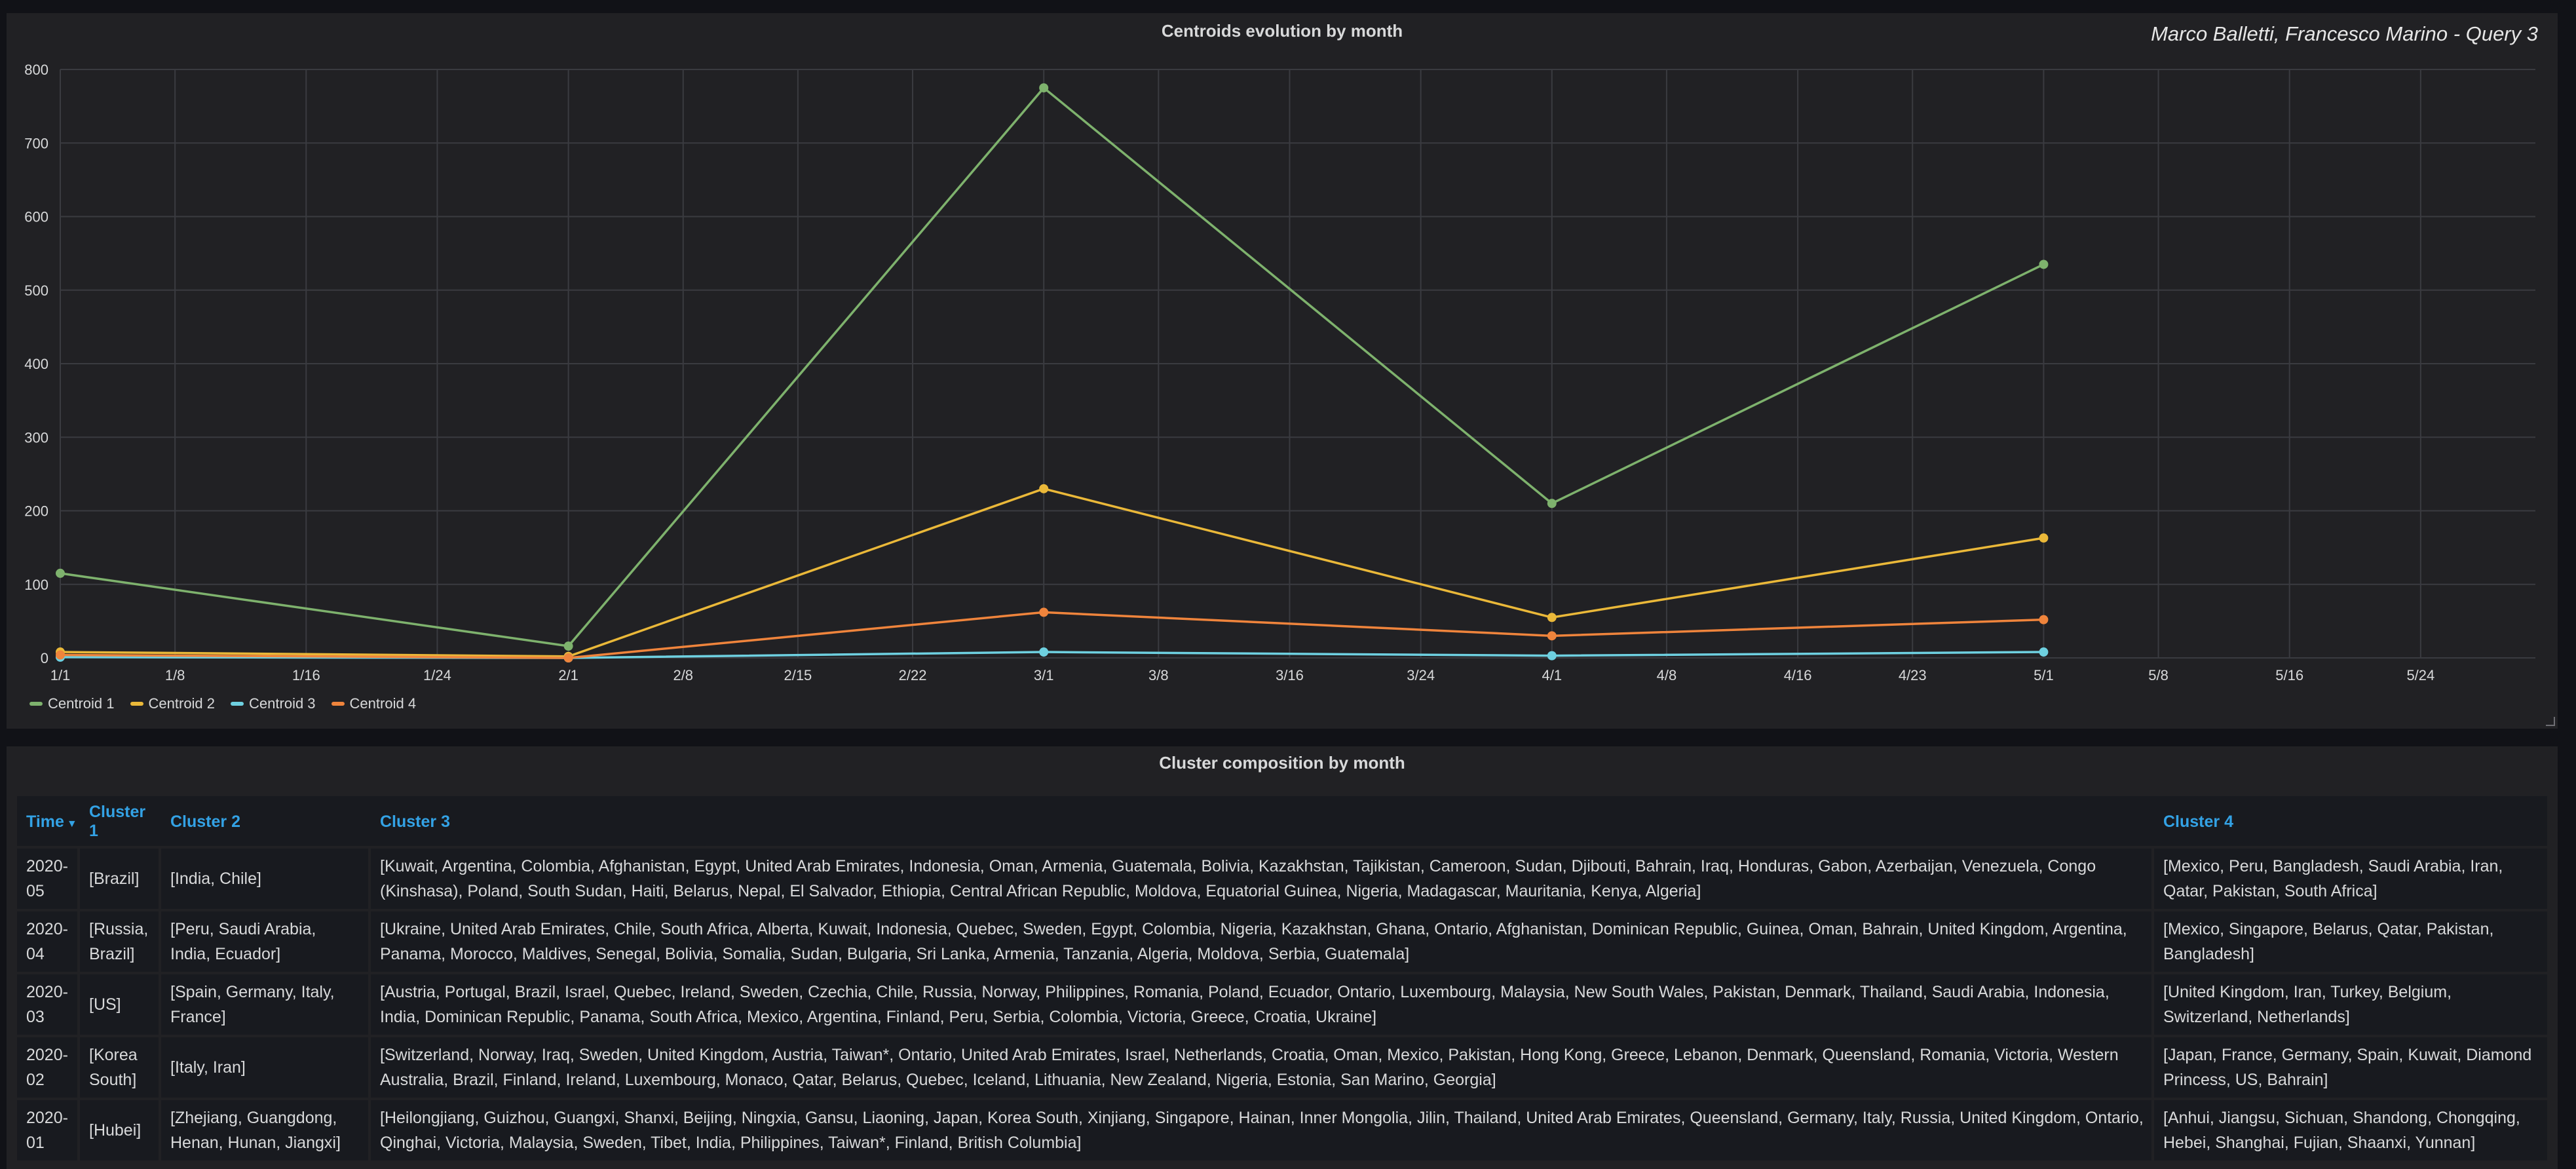 This screenshot has width=2576, height=1169. I want to click on cluster-1-cell: [Hubei], so click(120, 1130).